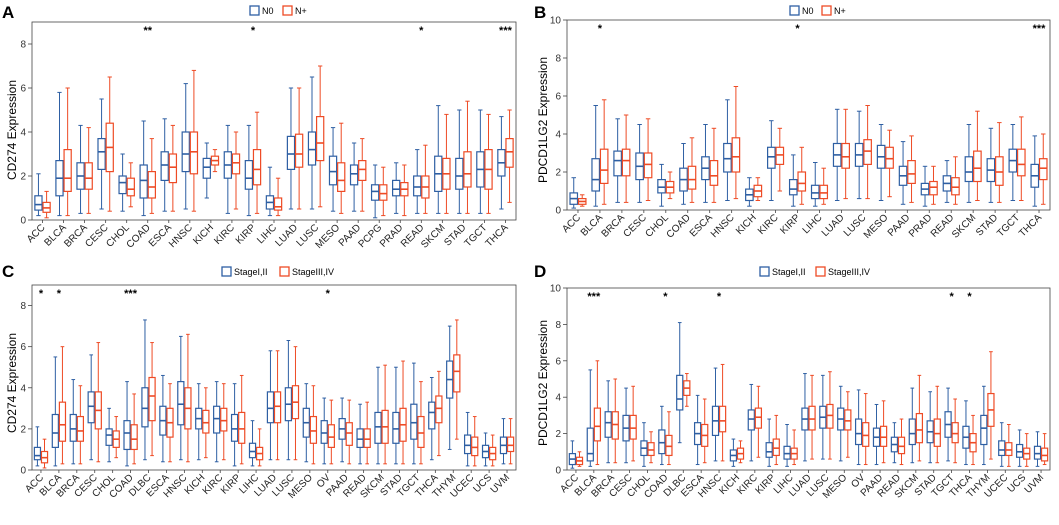  What do you see at coordinates (866, 429) in the screenshot?
I see `box-StageIII,IV-OV` at bounding box center [866, 429].